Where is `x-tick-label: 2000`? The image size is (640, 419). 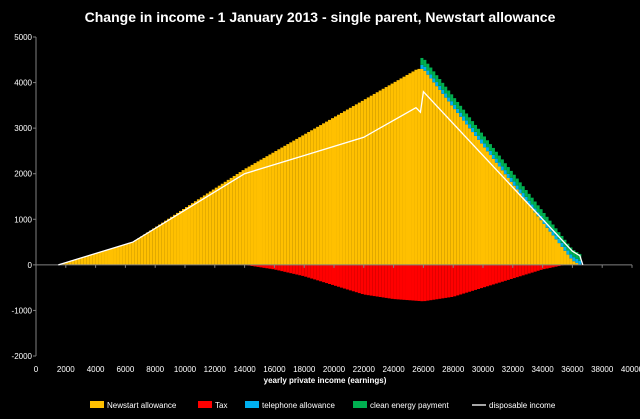 x-tick-label: 2000 is located at coordinates (66, 369).